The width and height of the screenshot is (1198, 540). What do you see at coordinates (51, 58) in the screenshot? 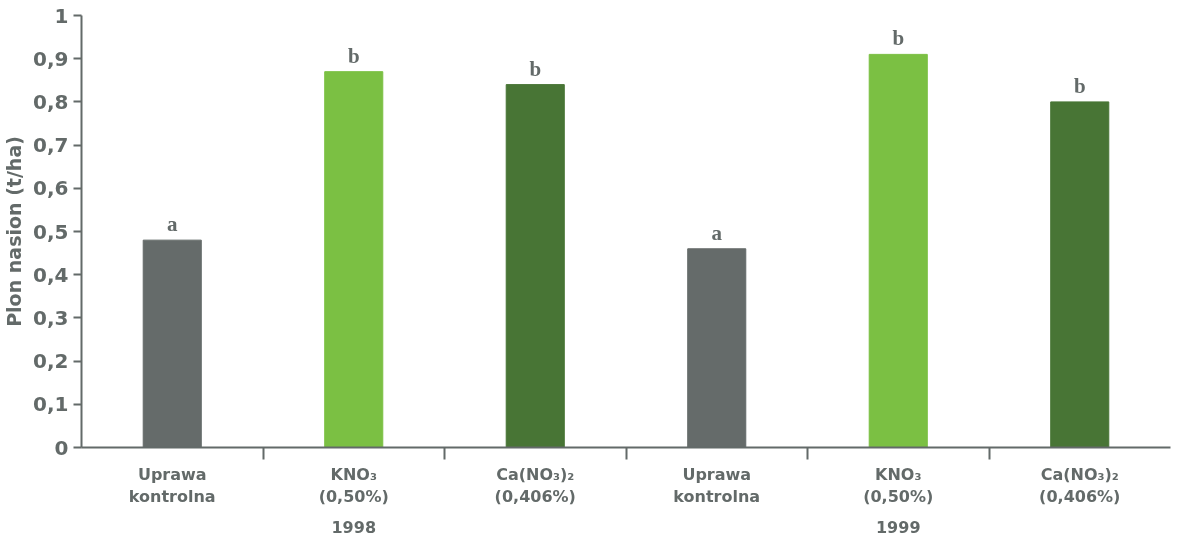
I see `y-tick-label: 0,9` at bounding box center [51, 58].